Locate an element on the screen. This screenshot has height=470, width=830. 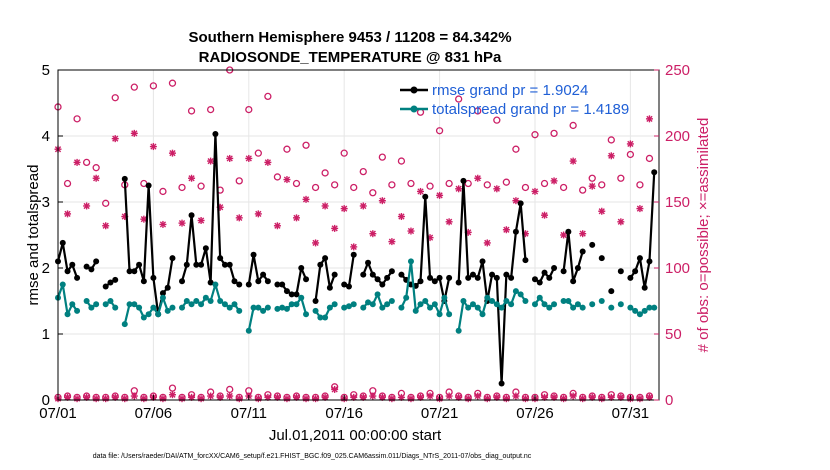
y-tick-label: 5 is located at coordinates (46, 70).